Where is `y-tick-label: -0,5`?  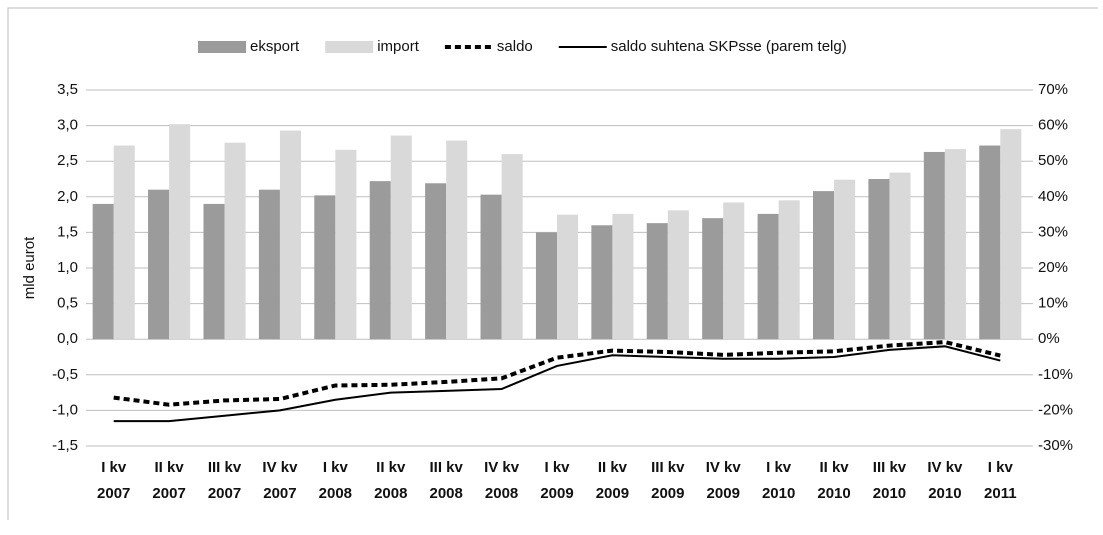 y-tick-label: -0,5 is located at coordinates (65, 374).